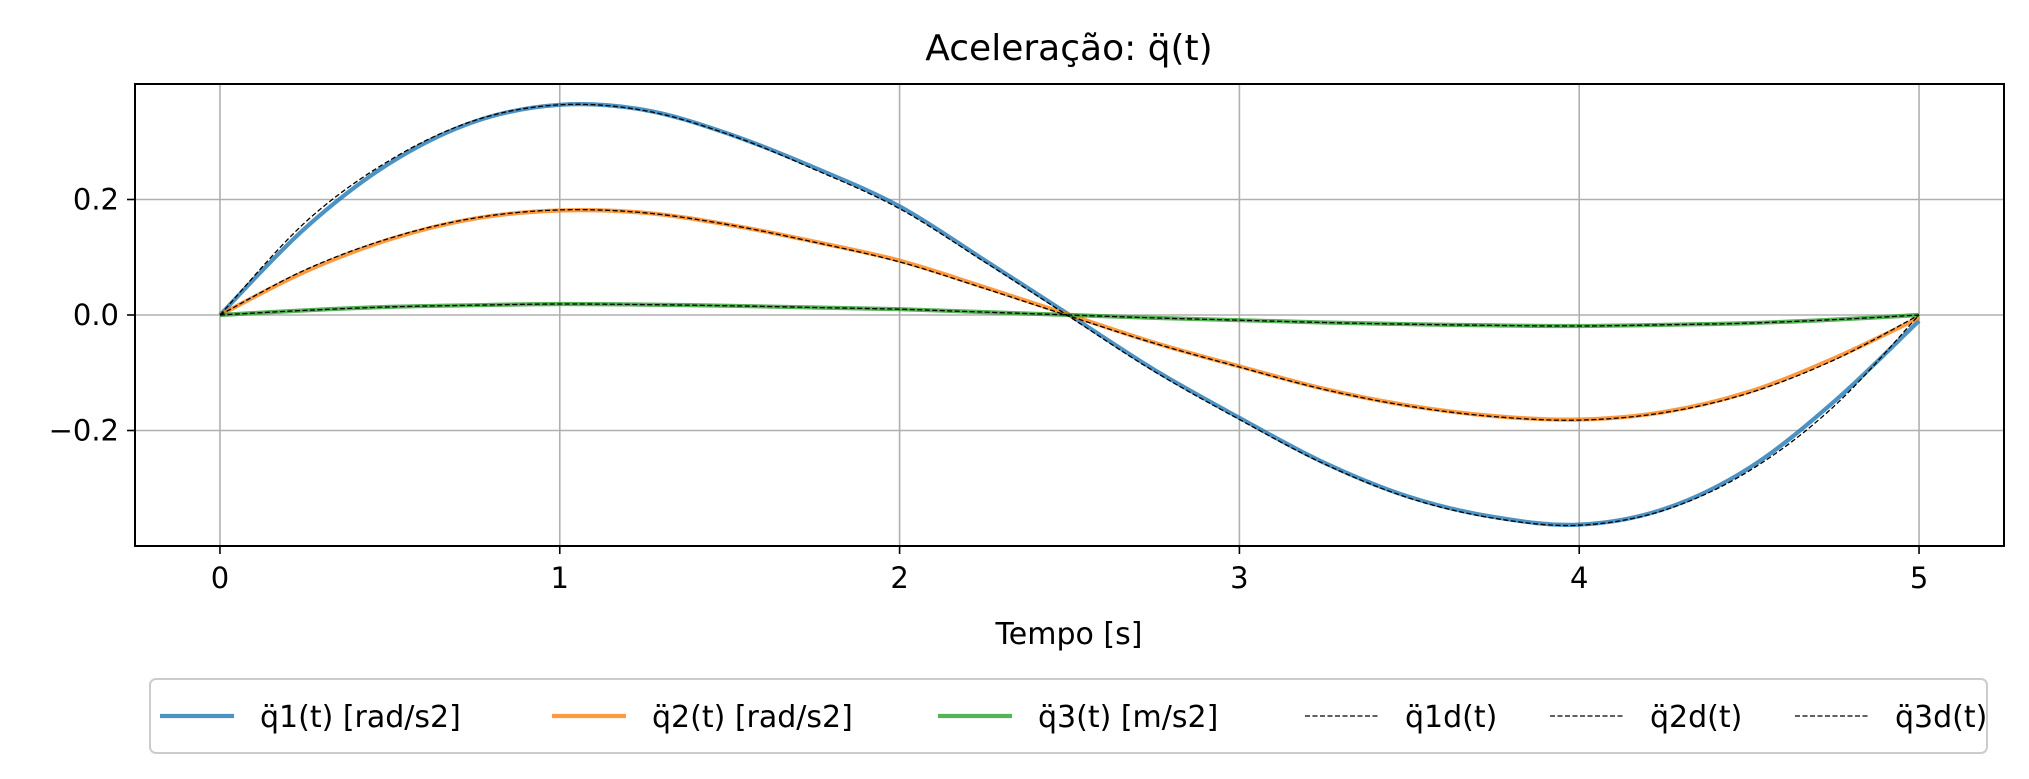  I want to click on x-tick-label: 4, so click(1579, 578).